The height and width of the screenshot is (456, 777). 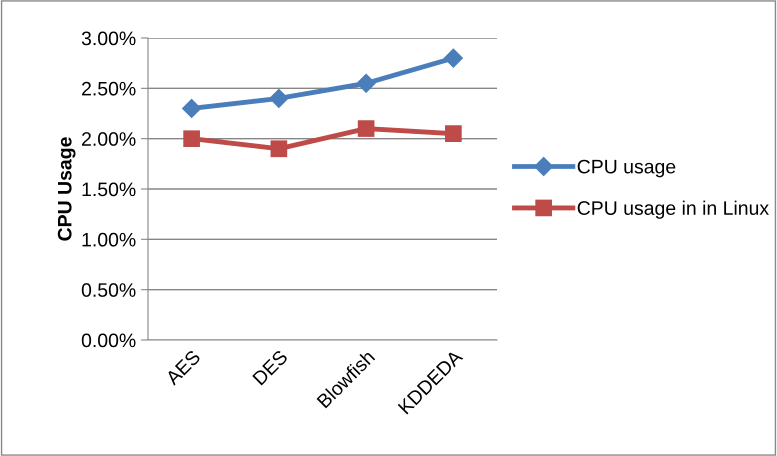 I want to click on y-tick-label: 3.00%, so click(x=109, y=38).